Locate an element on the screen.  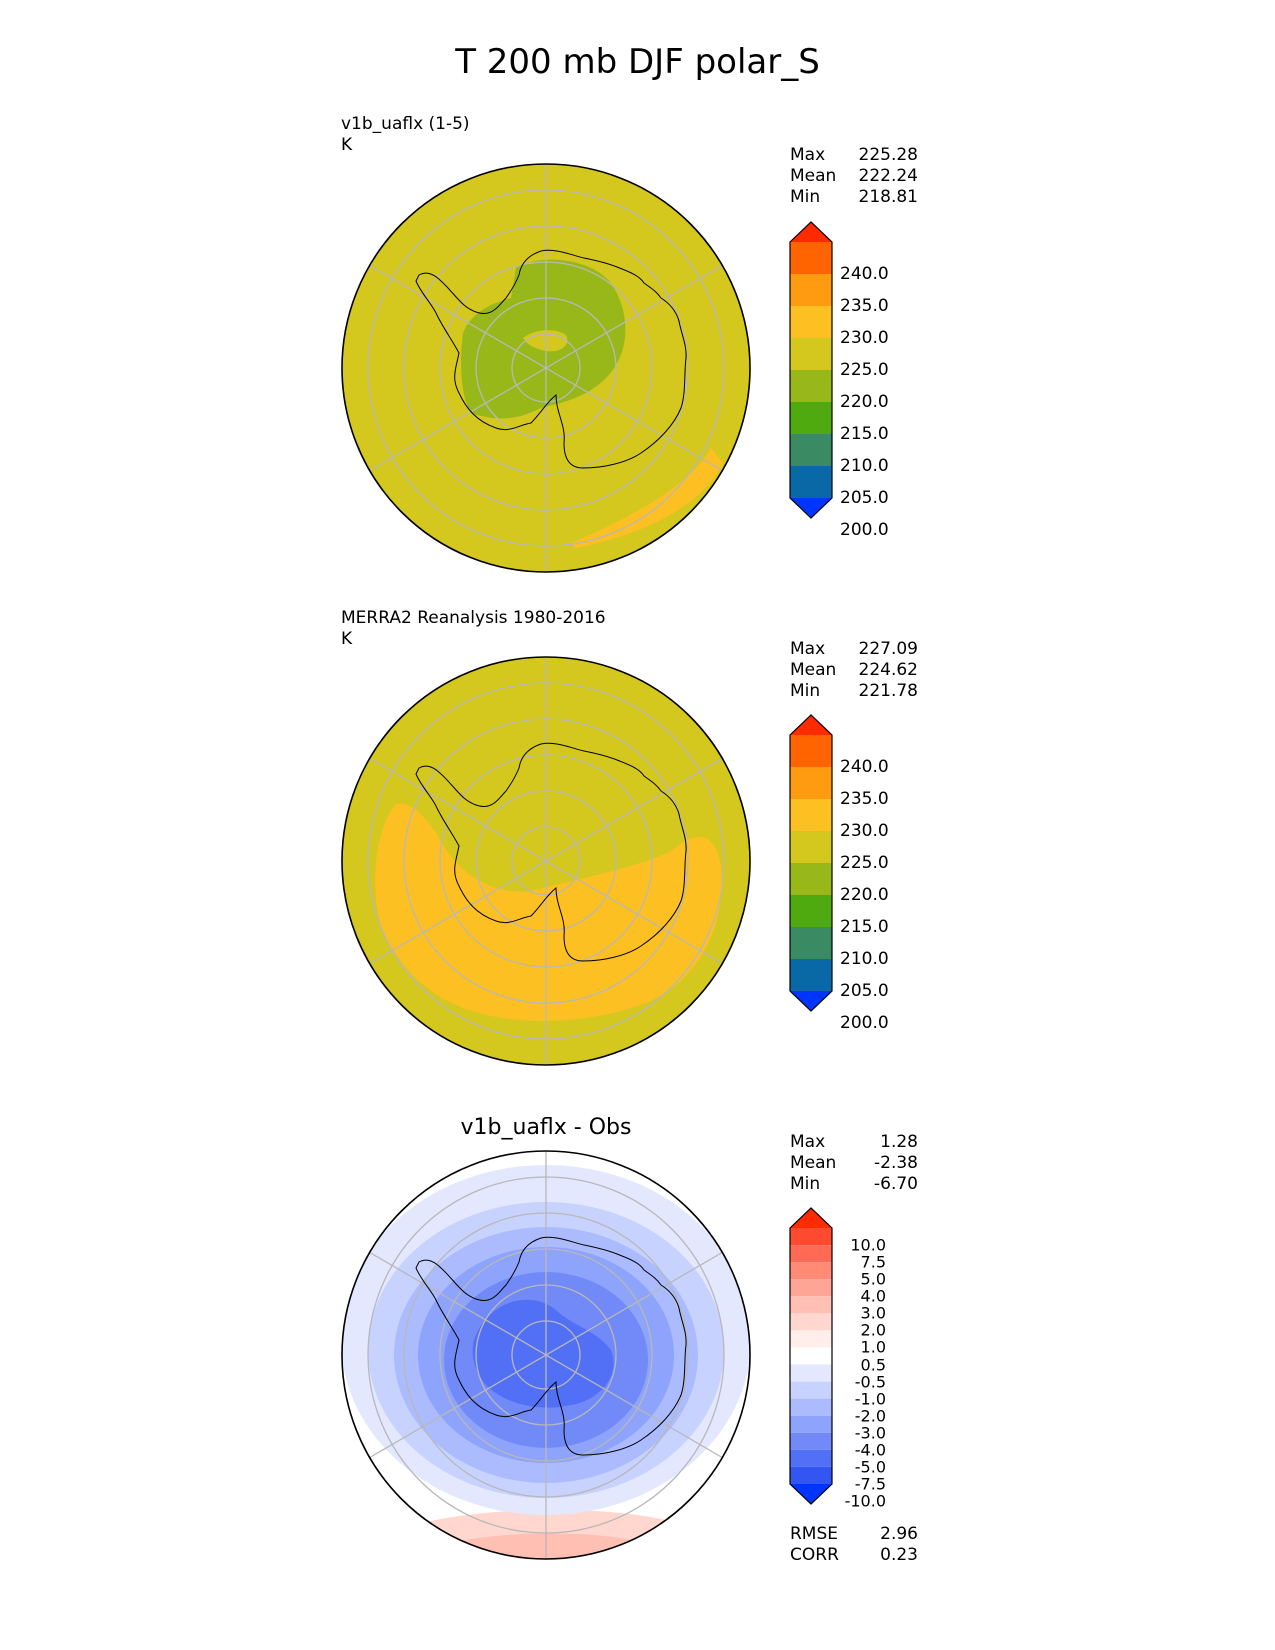
panel-ref-colorbar is located at coordinates (811, 863).